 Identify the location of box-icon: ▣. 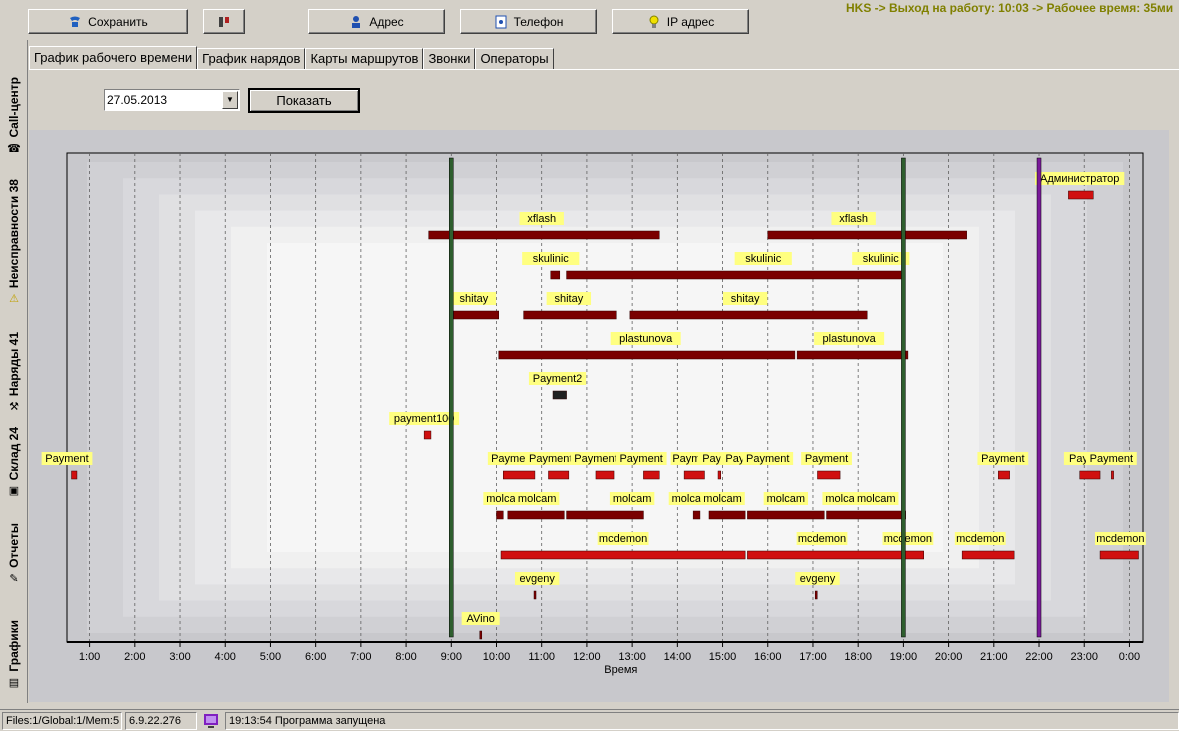
(14, 491).